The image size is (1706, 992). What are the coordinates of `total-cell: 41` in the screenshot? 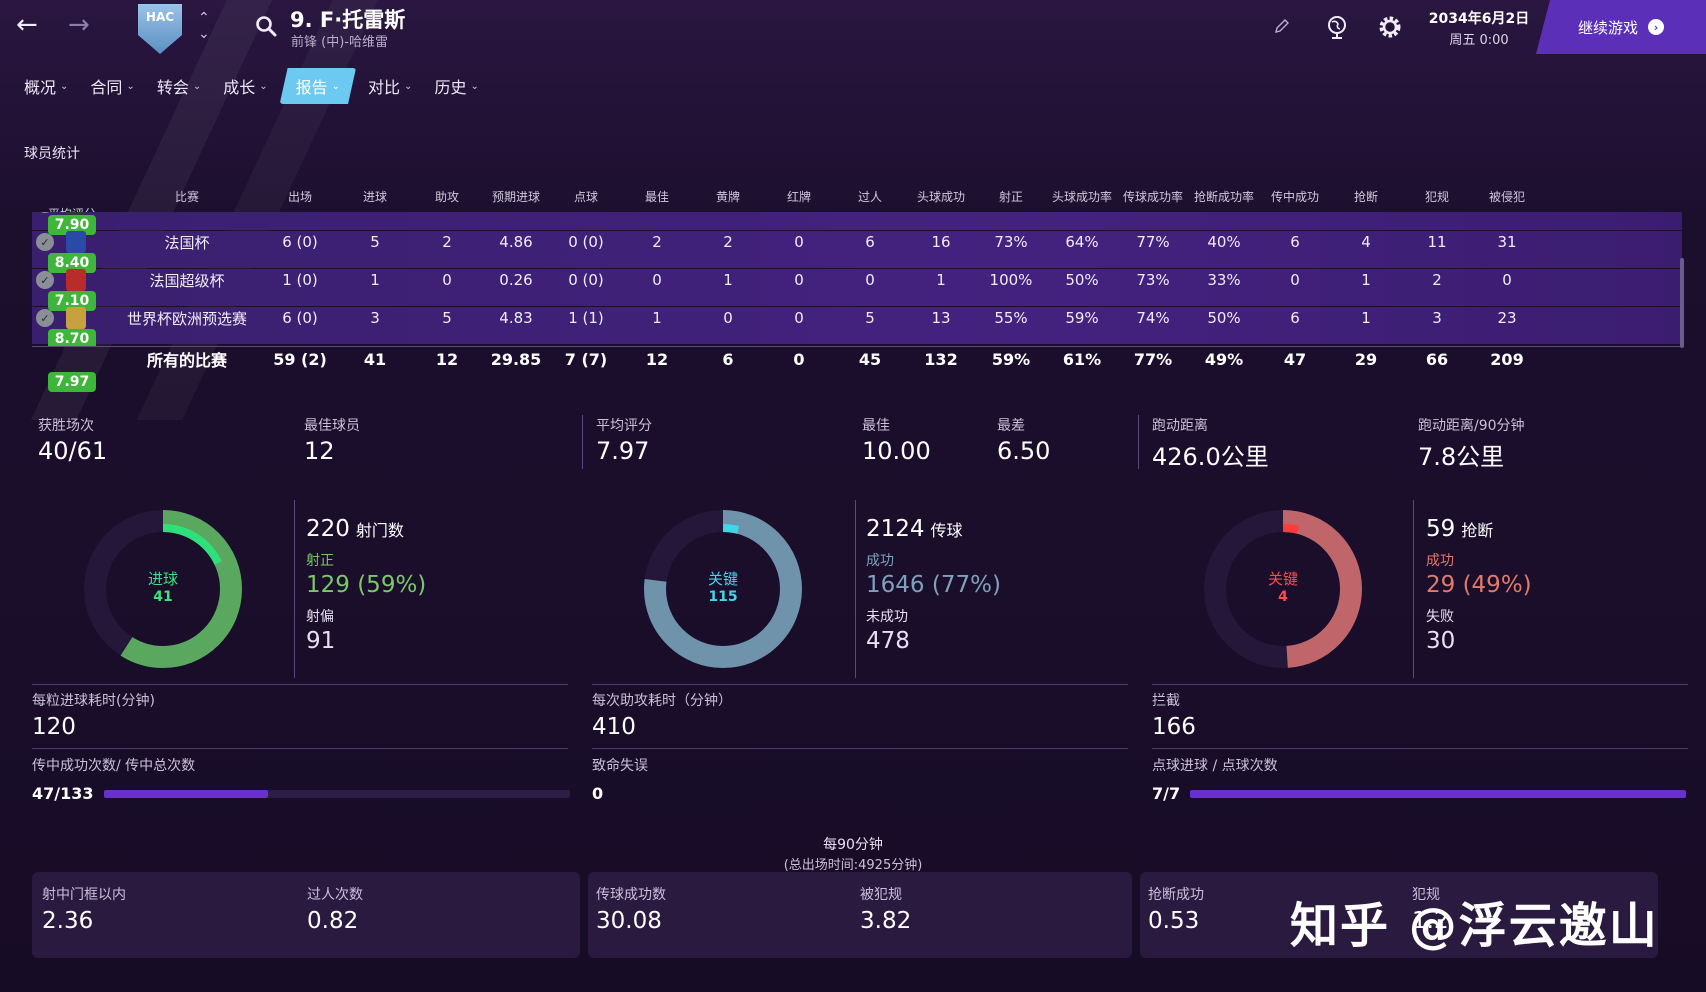 It's located at (375, 359).